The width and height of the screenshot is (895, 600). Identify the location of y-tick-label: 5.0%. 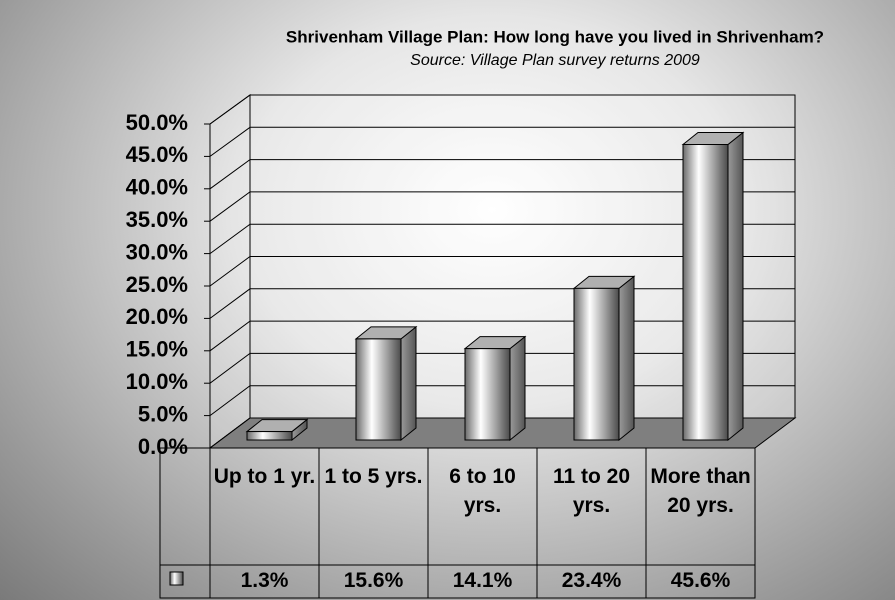
(163, 413).